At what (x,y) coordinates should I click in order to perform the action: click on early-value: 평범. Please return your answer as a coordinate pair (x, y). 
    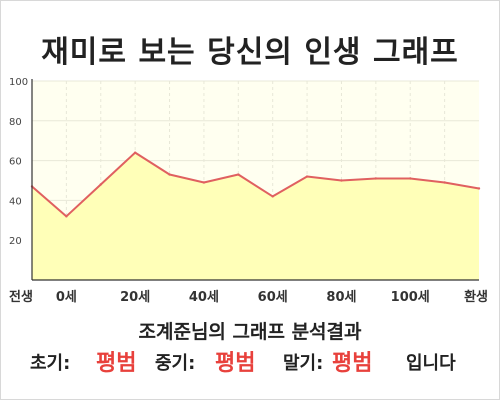
    Looking at the image, I should click on (116, 363).